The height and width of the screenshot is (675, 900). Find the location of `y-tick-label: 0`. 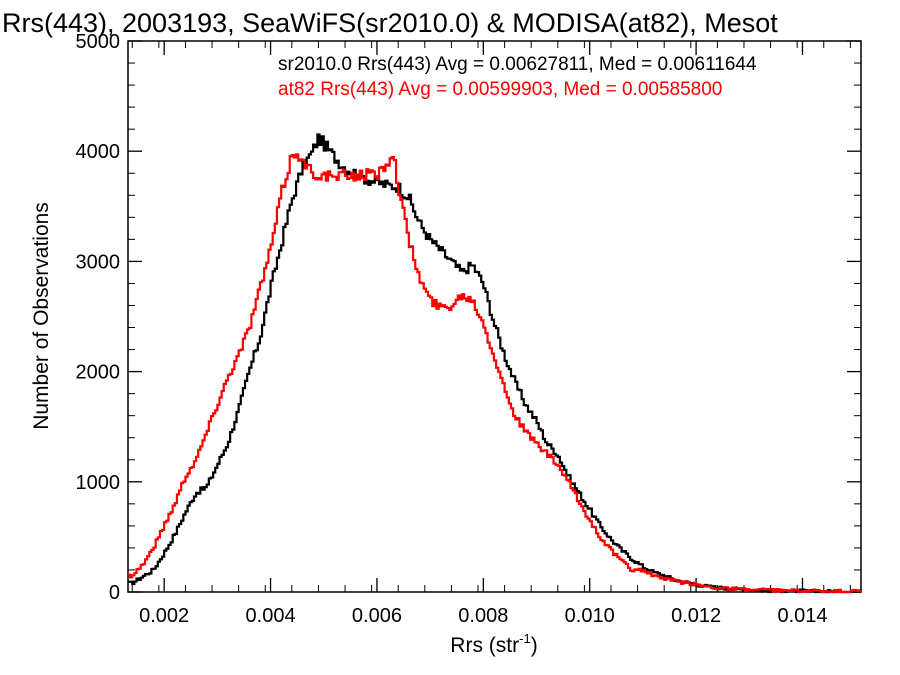

y-tick-label: 0 is located at coordinates (114, 593).